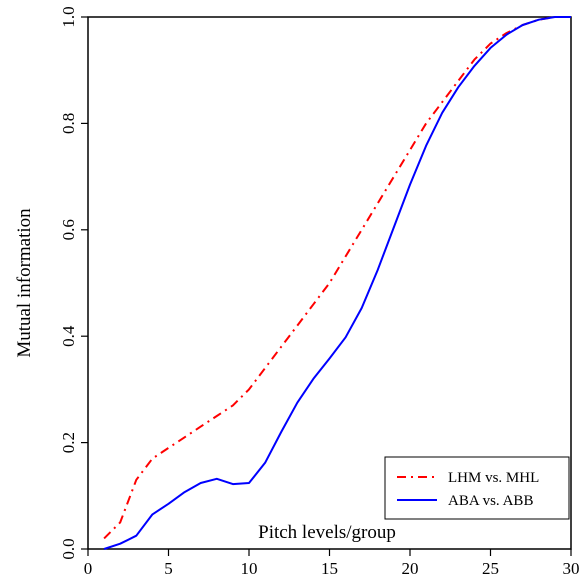 This screenshot has width=580, height=581. Describe the element at coordinates (24, 283) in the screenshot. I see `y-axis-title: Mutual information` at that location.